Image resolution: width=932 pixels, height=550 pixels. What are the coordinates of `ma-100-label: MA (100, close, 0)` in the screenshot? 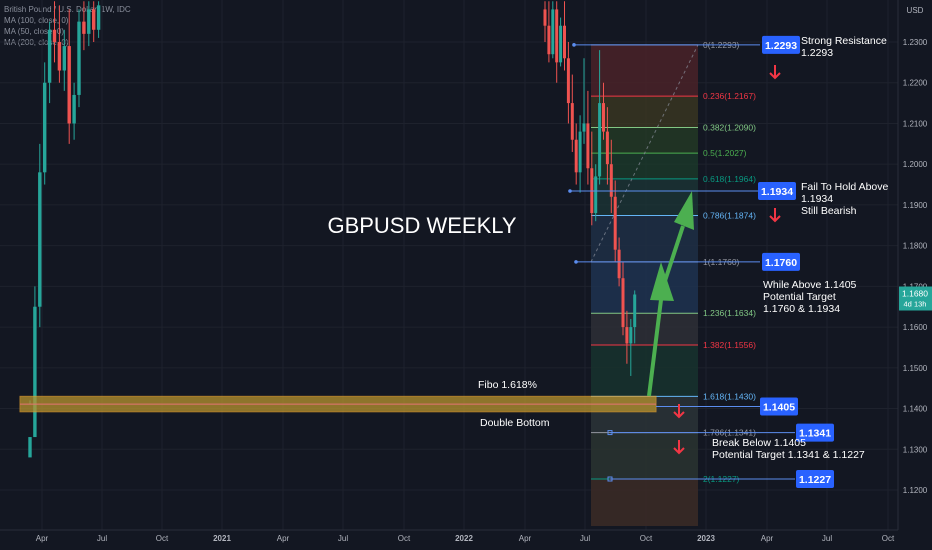 It's located at (36, 20).